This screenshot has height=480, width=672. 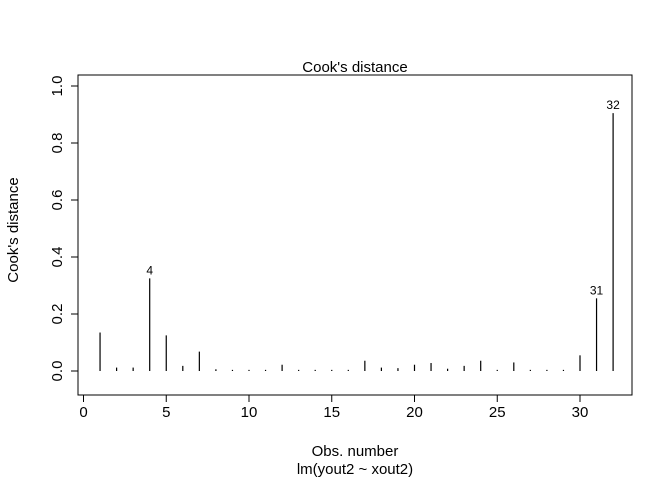 I want to click on y-tick-label: 0.6, so click(x=57, y=200).